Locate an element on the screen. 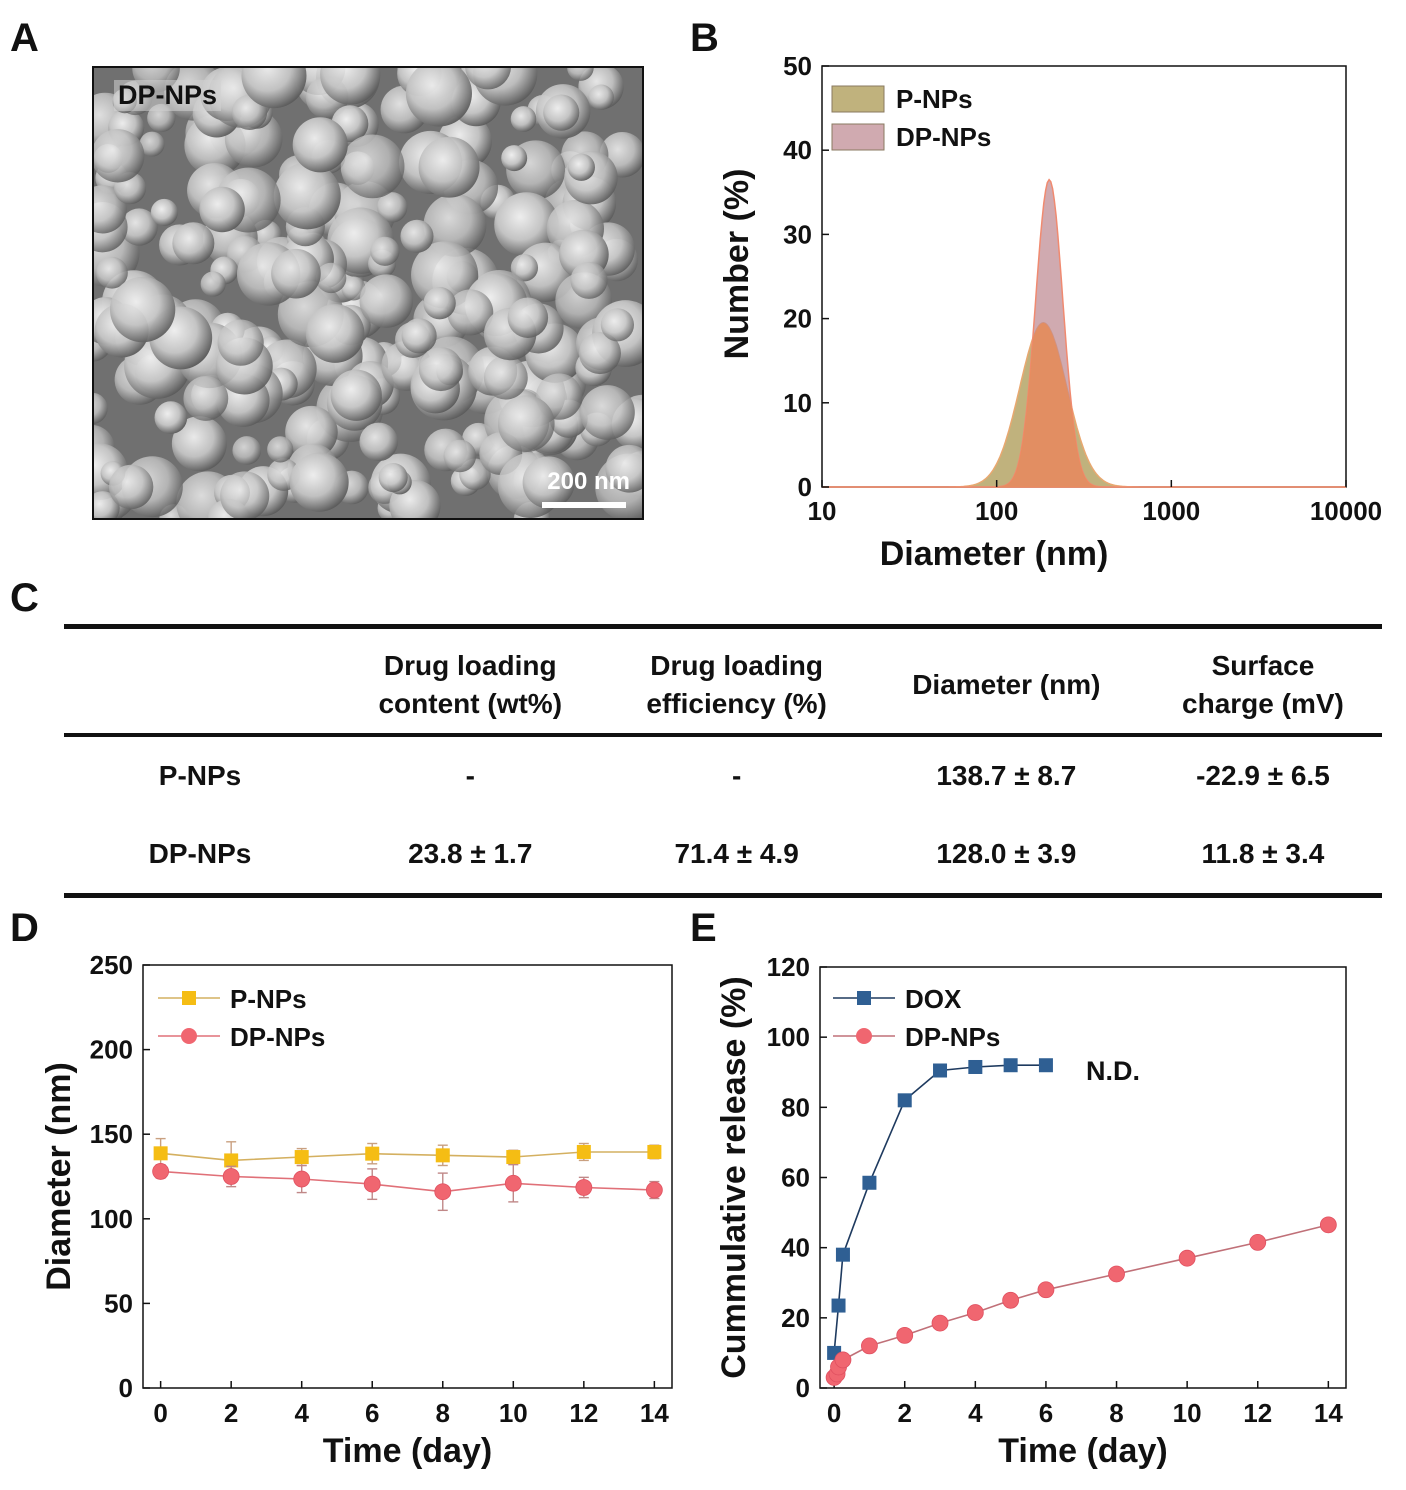 The image size is (1406, 1490). panel-letter-a: A is located at coordinates (24, 38).